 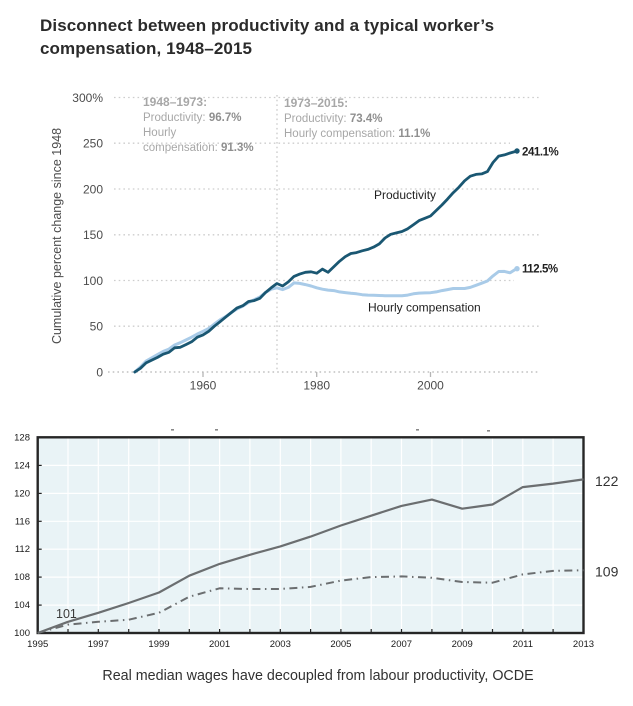 What do you see at coordinates (583, 644) in the screenshot?
I see `svg-text: 2013` at bounding box center [583, 644].